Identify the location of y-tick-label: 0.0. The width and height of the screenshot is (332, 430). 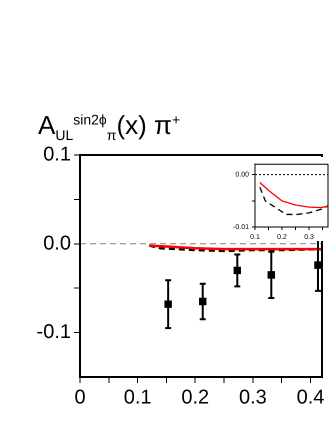
(57, 243).